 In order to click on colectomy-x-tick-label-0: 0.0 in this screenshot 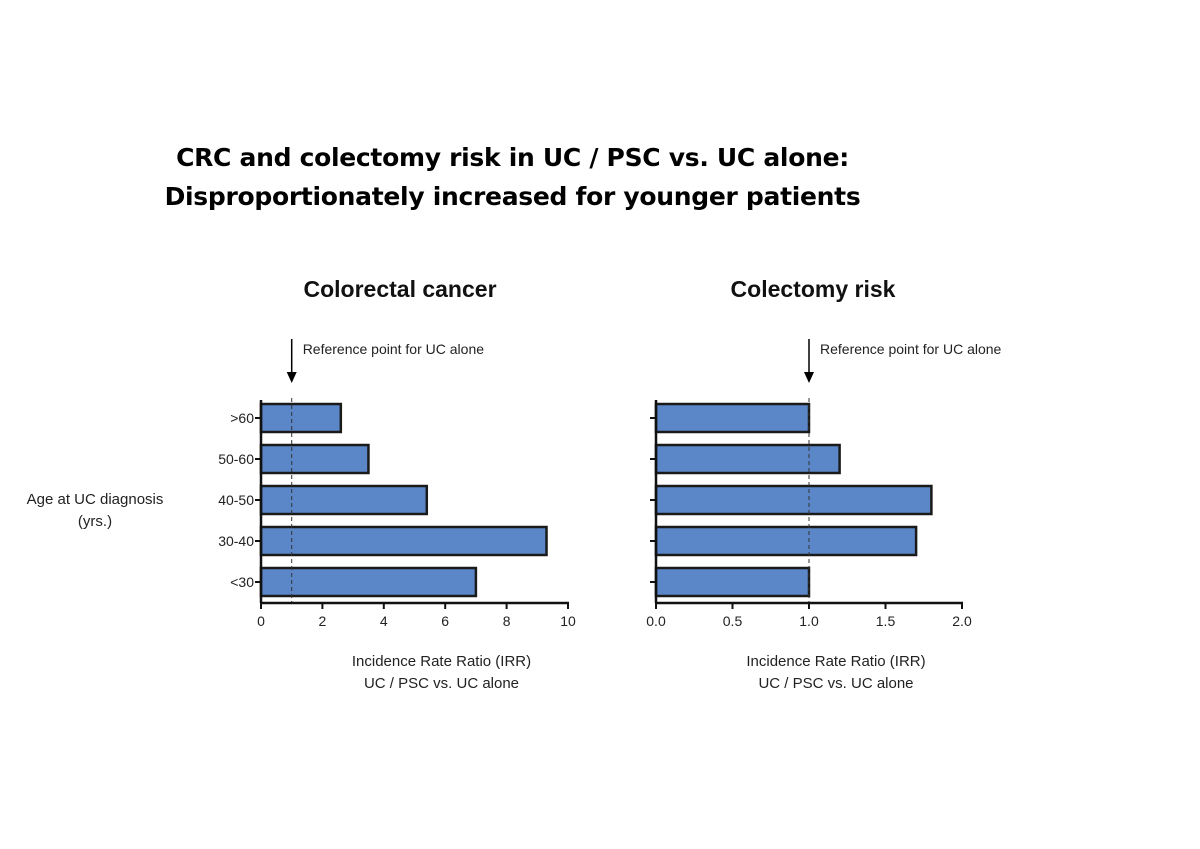, I will do `click(656, 621)`.